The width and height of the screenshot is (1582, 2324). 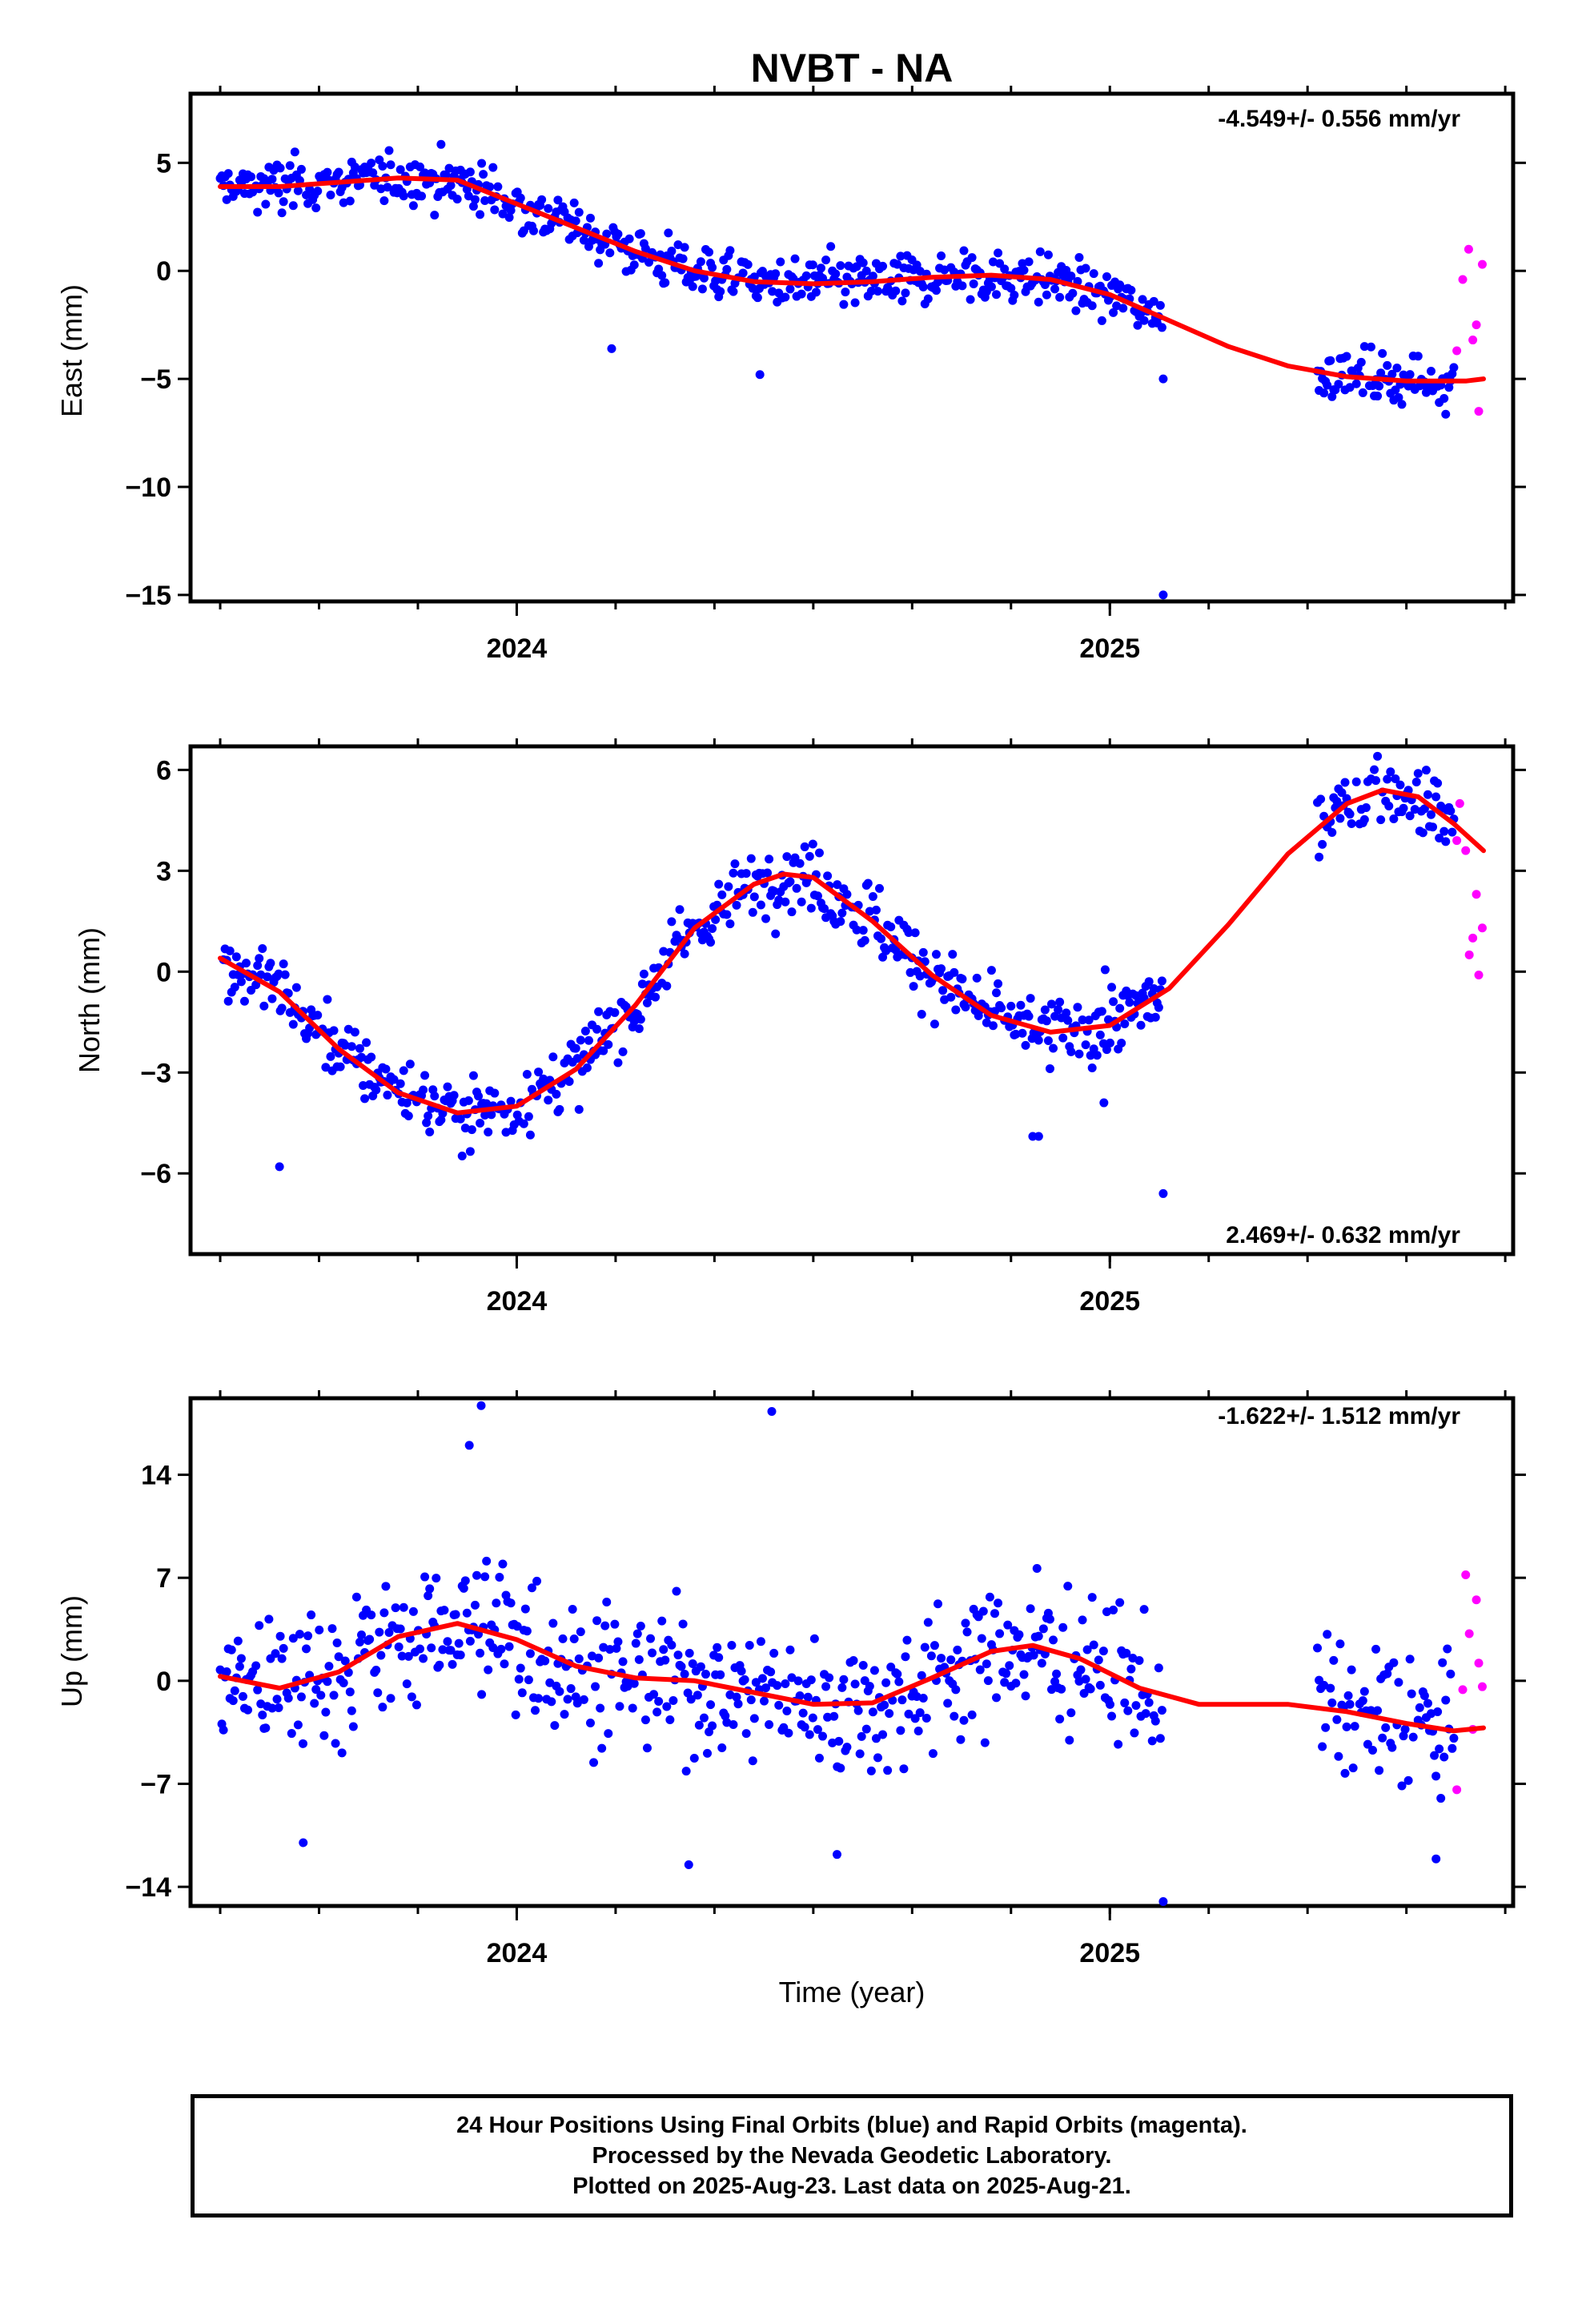 What do you see at coordinates (517, 1301) in the screenshot?
I see `north-x-tick-label: 2024` at bounding box center [517, 1301].